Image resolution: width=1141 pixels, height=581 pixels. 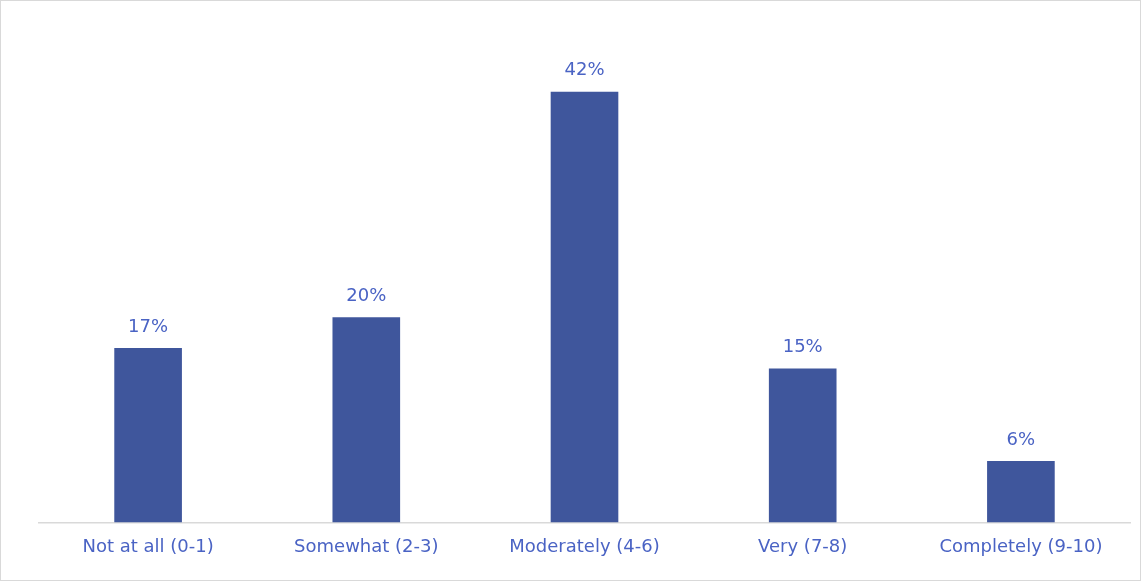 I want to click on x-tick-label: Very (7-8), so click(x=803, y=545).